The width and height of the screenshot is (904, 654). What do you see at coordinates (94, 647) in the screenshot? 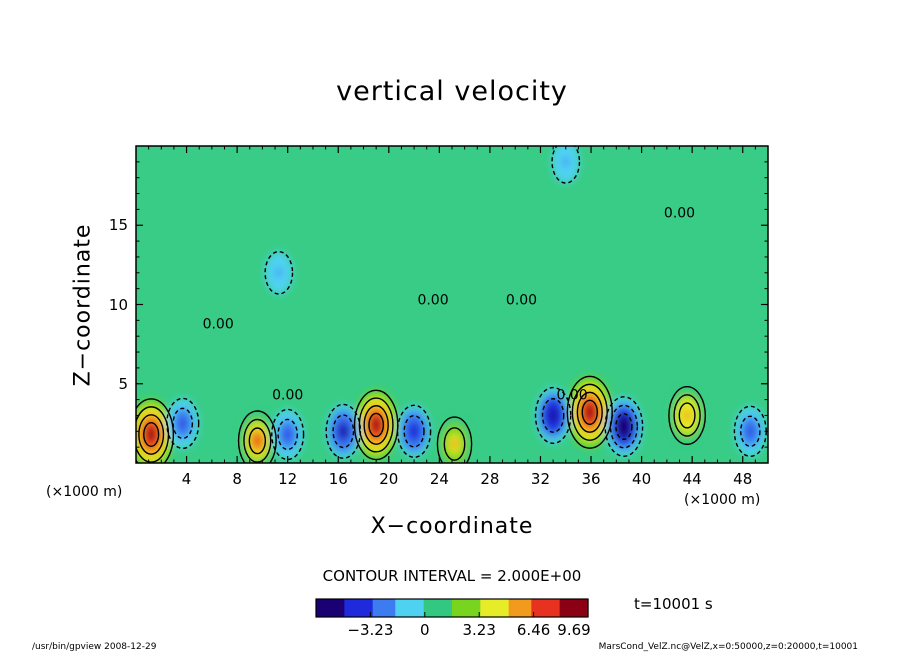
I see `footer-command: /usr/bin/gpview 2008-12-29` at bounding box center [94, 647].